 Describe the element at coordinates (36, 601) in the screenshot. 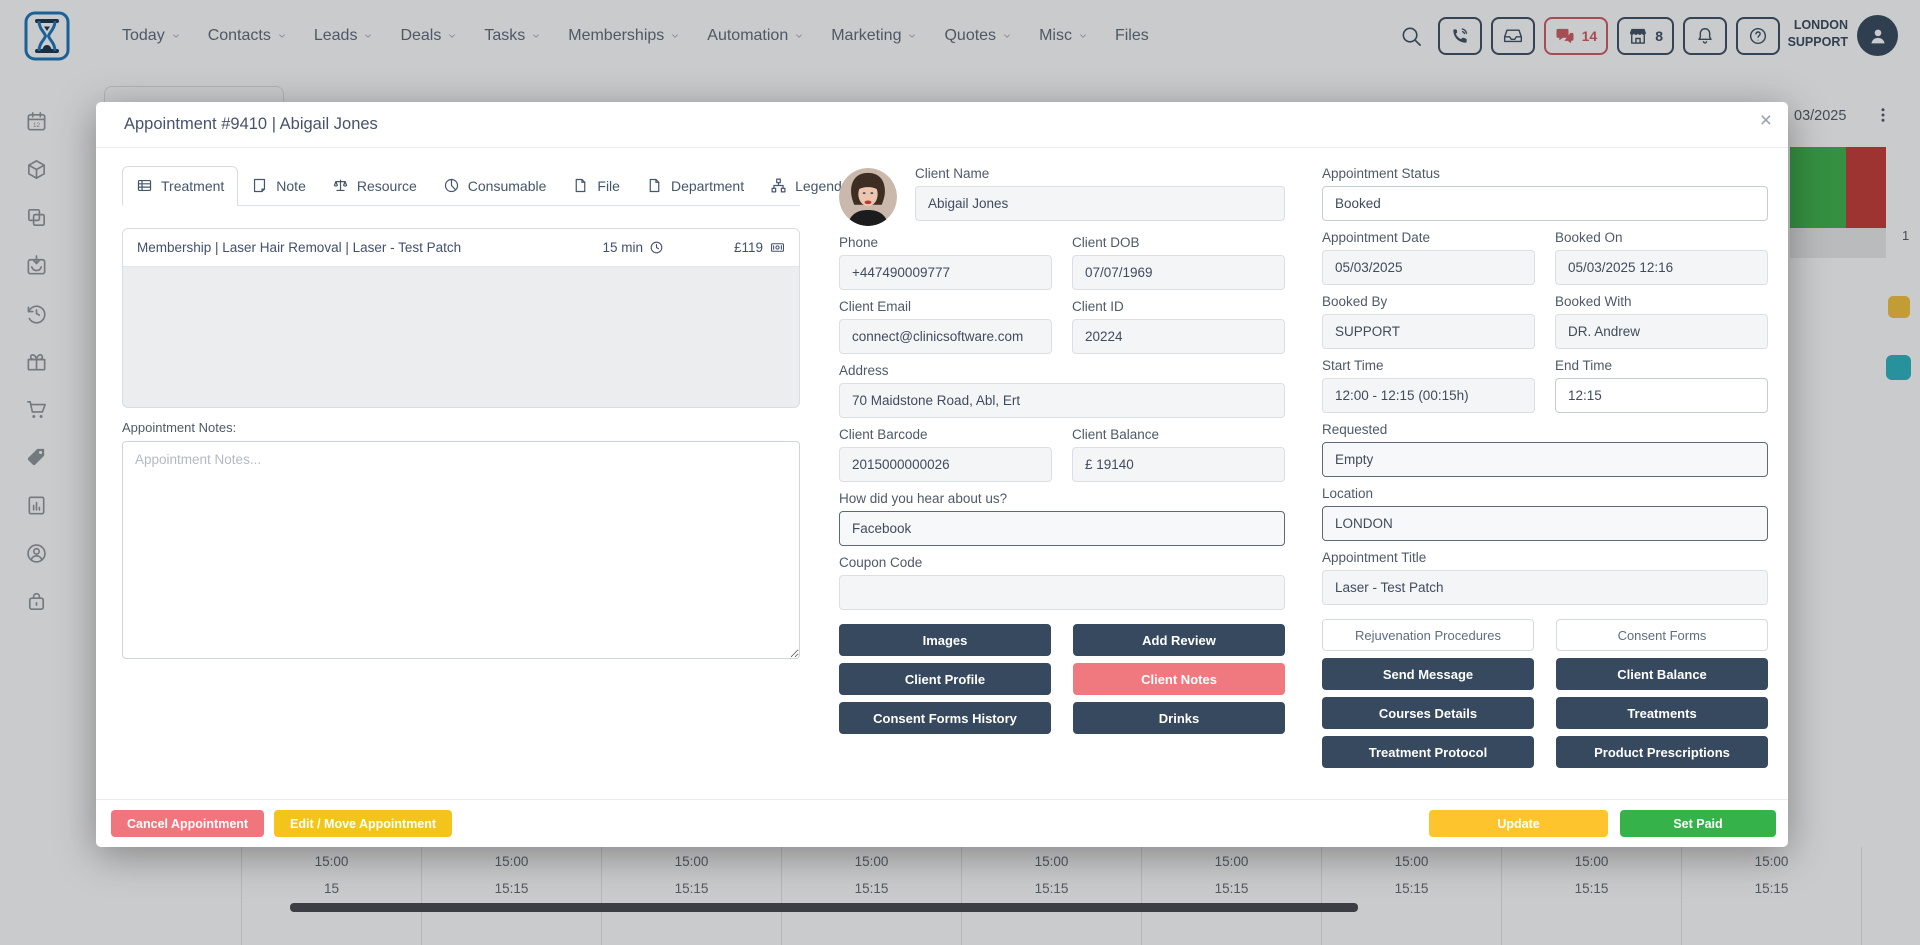

I see `lock-icon` at that location.